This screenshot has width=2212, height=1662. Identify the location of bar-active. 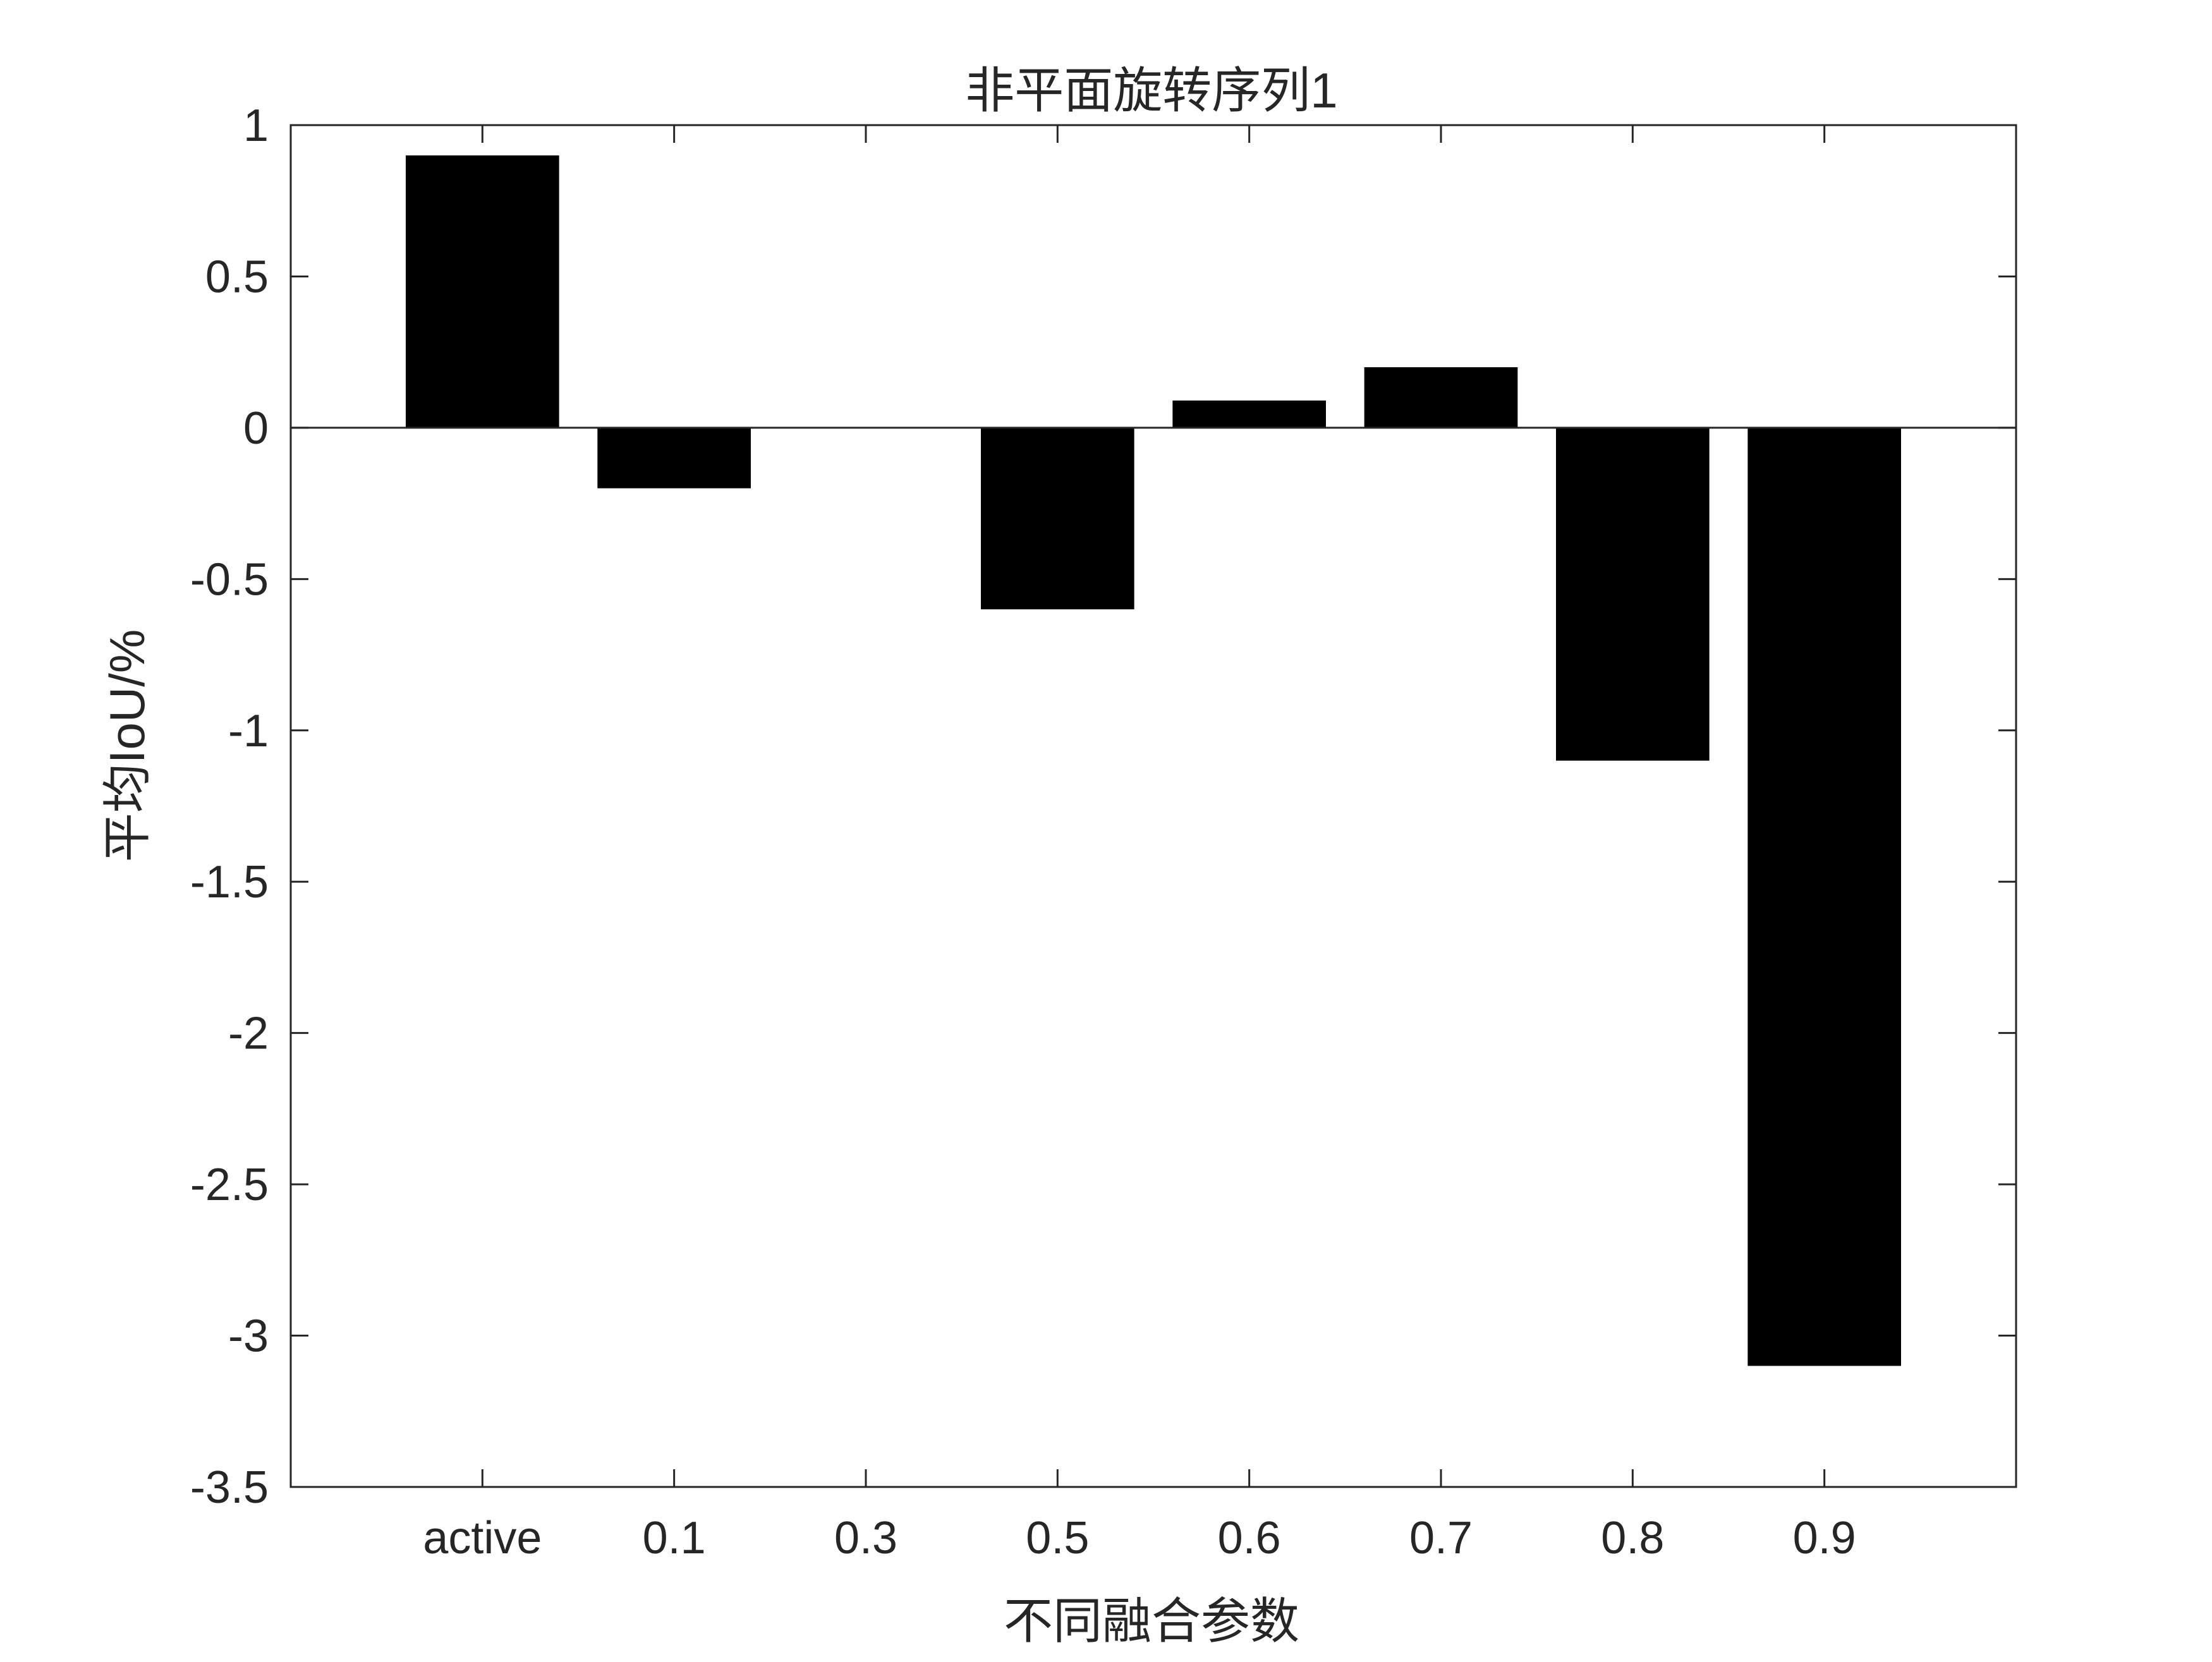
(482, 291).